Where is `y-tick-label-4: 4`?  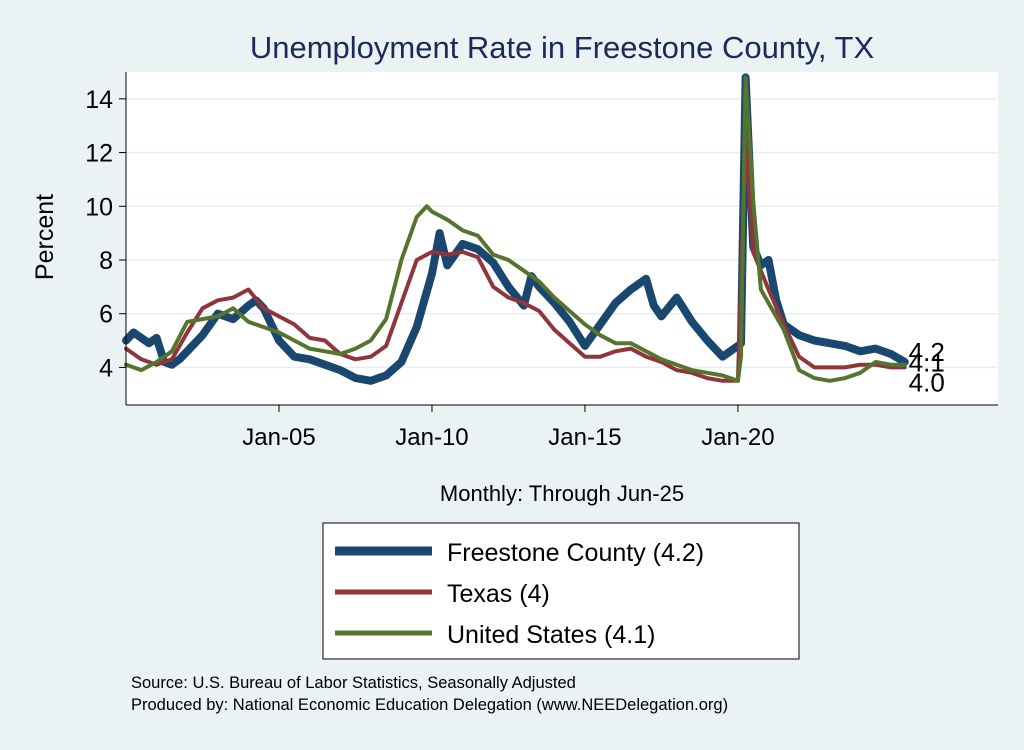
y-tick-label-4: 4 is located at coordinates (106, 368).